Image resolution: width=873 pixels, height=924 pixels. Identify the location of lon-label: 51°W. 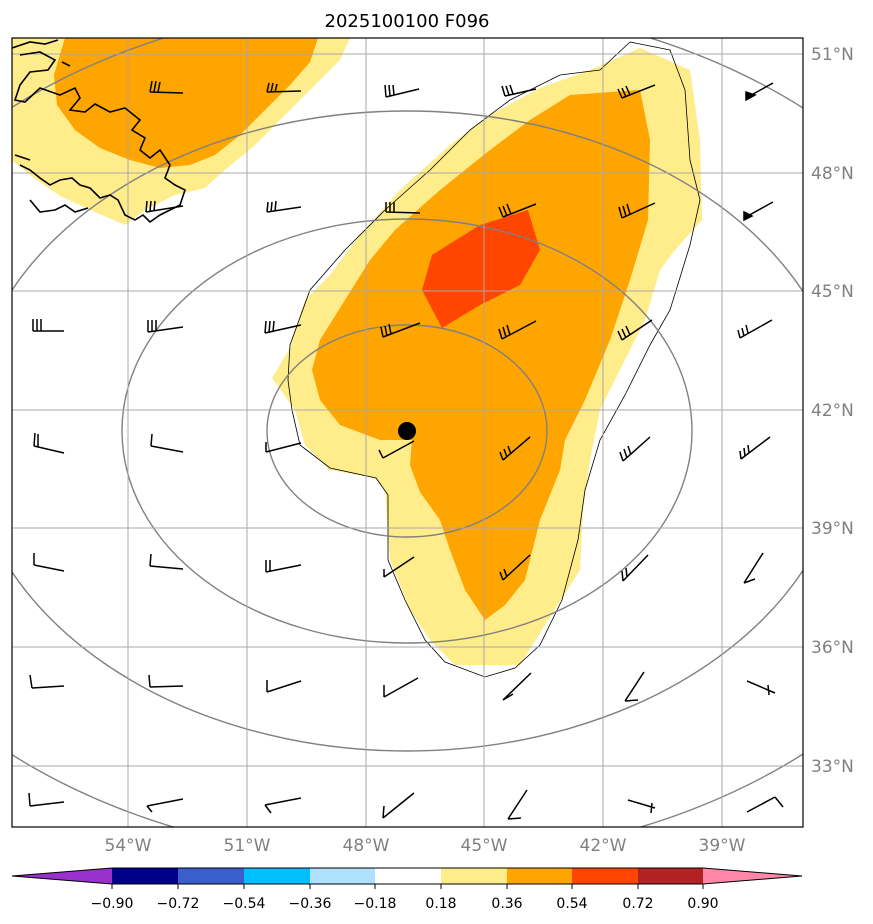
(247, 846).